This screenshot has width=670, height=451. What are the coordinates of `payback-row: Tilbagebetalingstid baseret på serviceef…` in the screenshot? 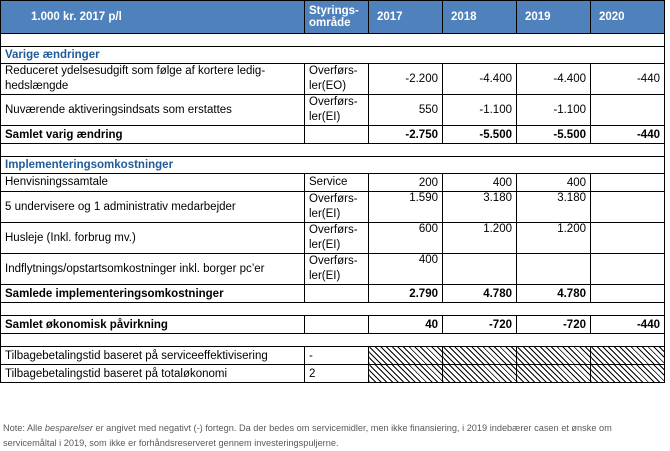 It's located at (332, 355).